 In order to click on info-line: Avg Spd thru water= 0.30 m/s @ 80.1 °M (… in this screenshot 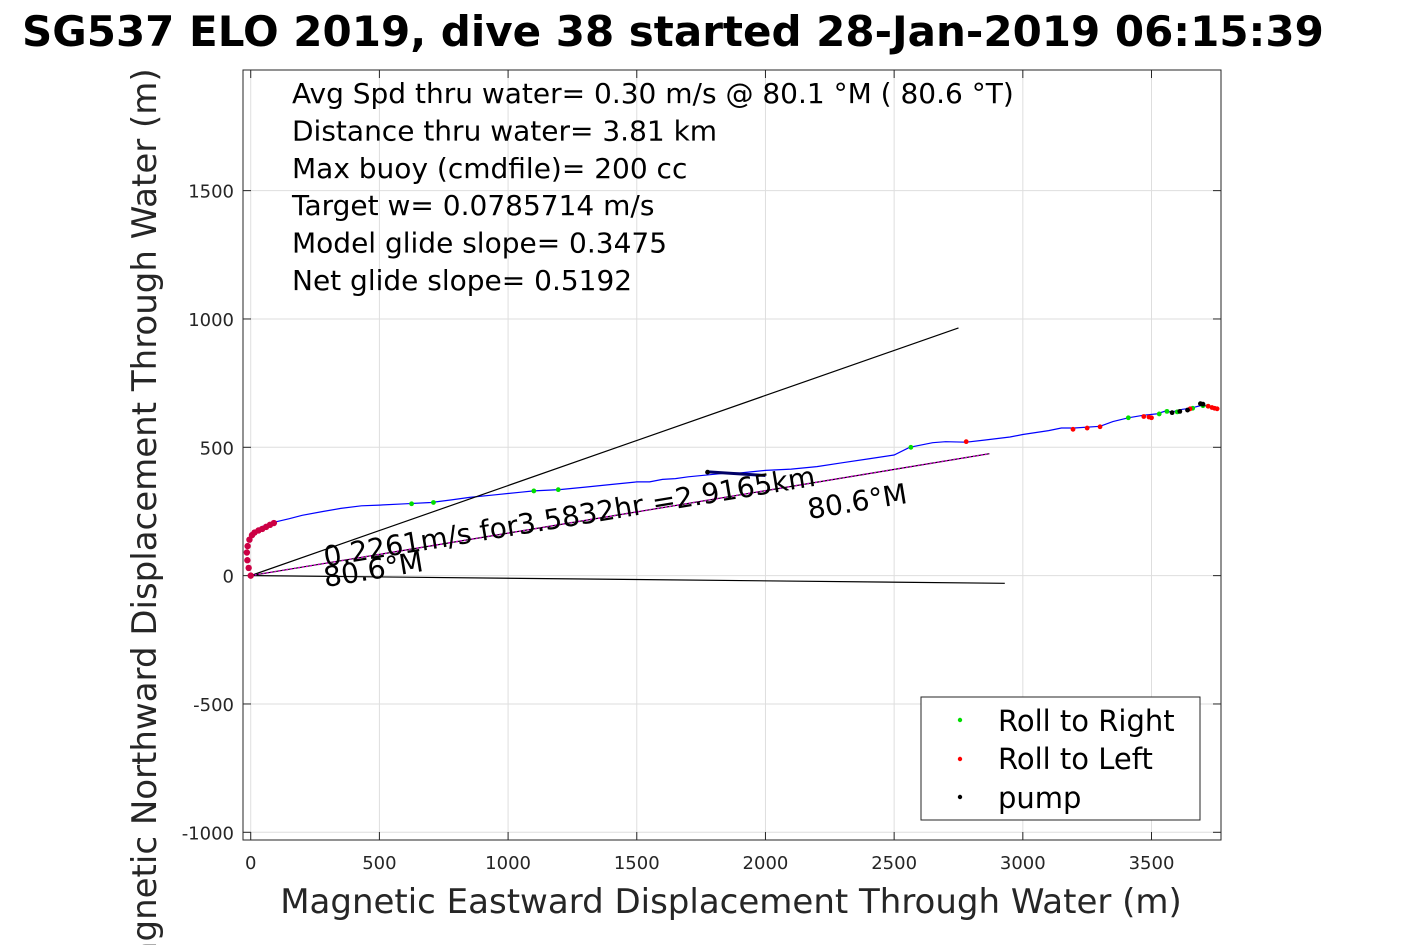, I will do `click(653, 93)`.